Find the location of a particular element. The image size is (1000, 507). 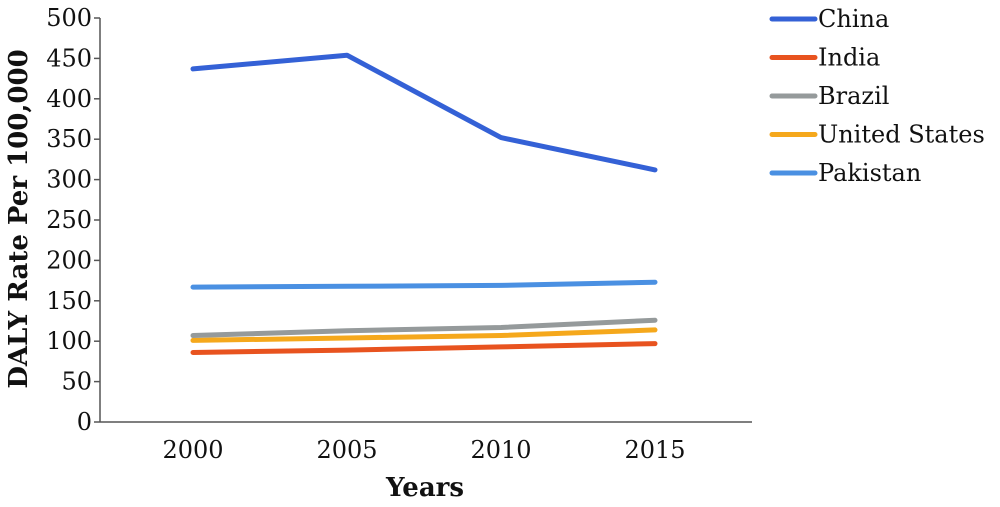

y-tick-label: 350 is located at coordinates (69, 139).